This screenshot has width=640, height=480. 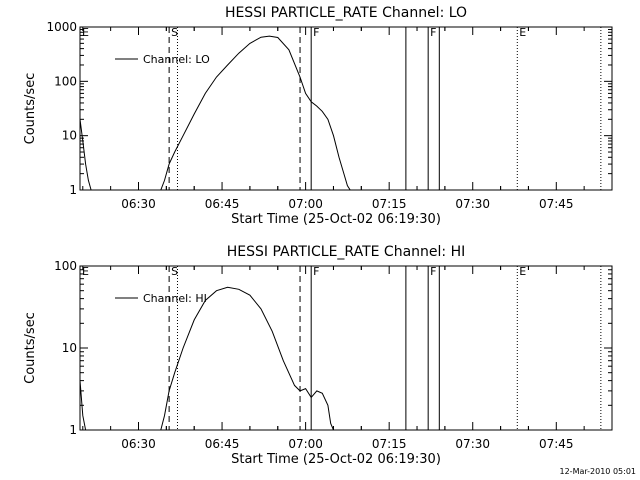 I want to click on panel-1-title: HESSI PARTICLE_RATE Channel: LO, so click(x=346, y=13).